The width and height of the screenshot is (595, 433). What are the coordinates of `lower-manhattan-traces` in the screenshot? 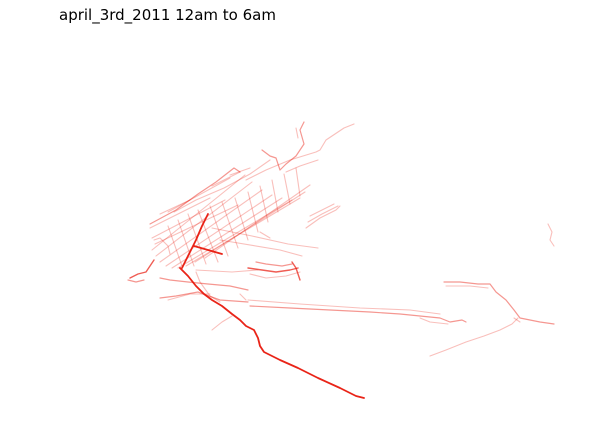 It's located at (149, 260).